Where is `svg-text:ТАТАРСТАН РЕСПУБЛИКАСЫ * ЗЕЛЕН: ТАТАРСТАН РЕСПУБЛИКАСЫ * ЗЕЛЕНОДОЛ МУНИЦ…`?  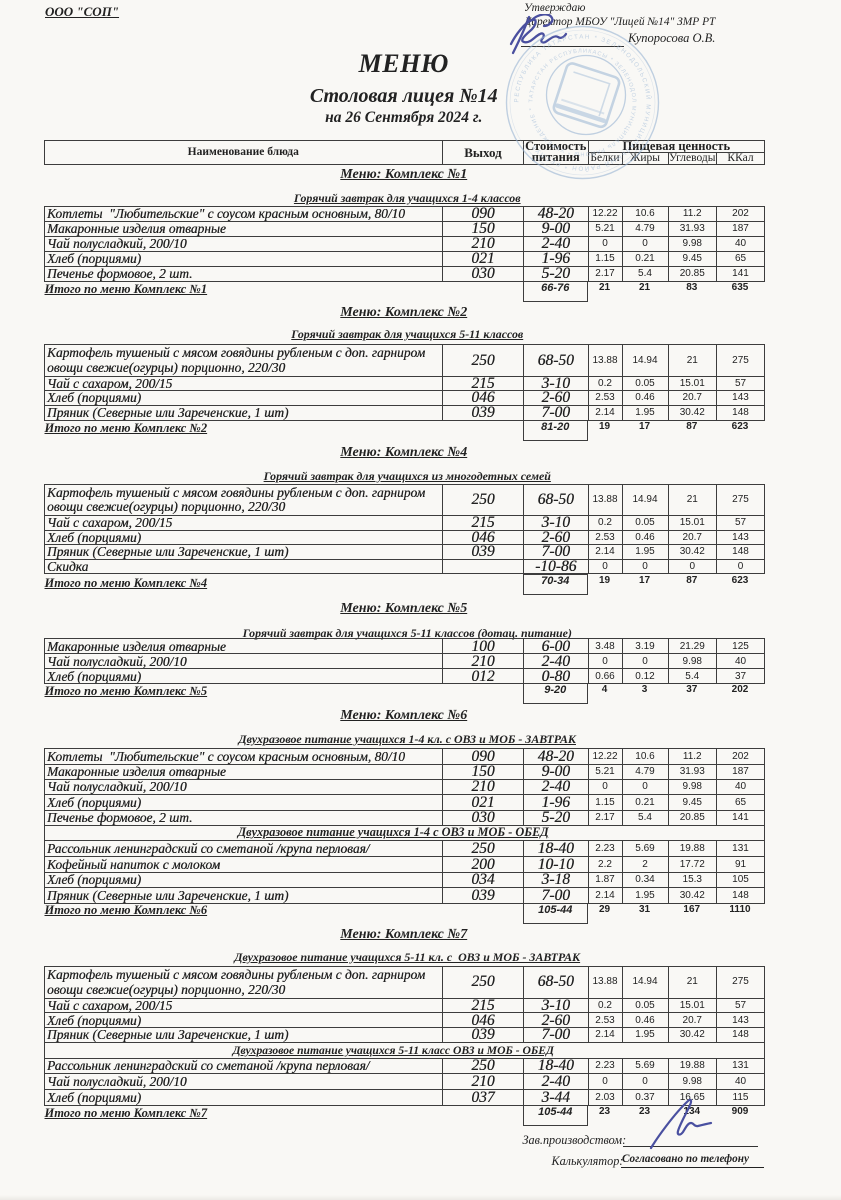 svg-text:ТАТАРСТАН РЕСПУБЛИКАСЫ * ЗЕЛЕН: ТАТАРСТАН РЕСПУБЛИКАСЫ * ЗЕЛЕНОДОЛ МУНИЦ… is located at coordinates (582, 102).